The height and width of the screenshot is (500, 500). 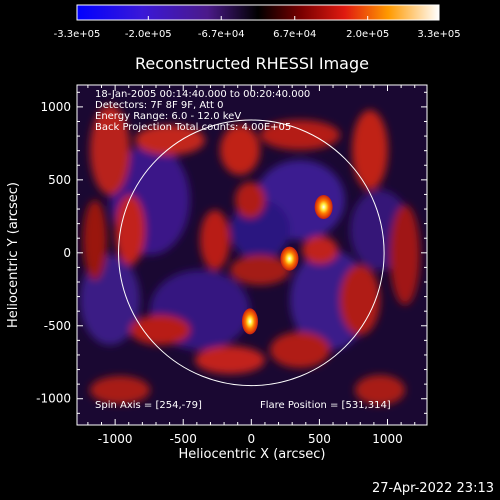 I want to click on x-tick-label: 1000, so click(x=387, y=439).